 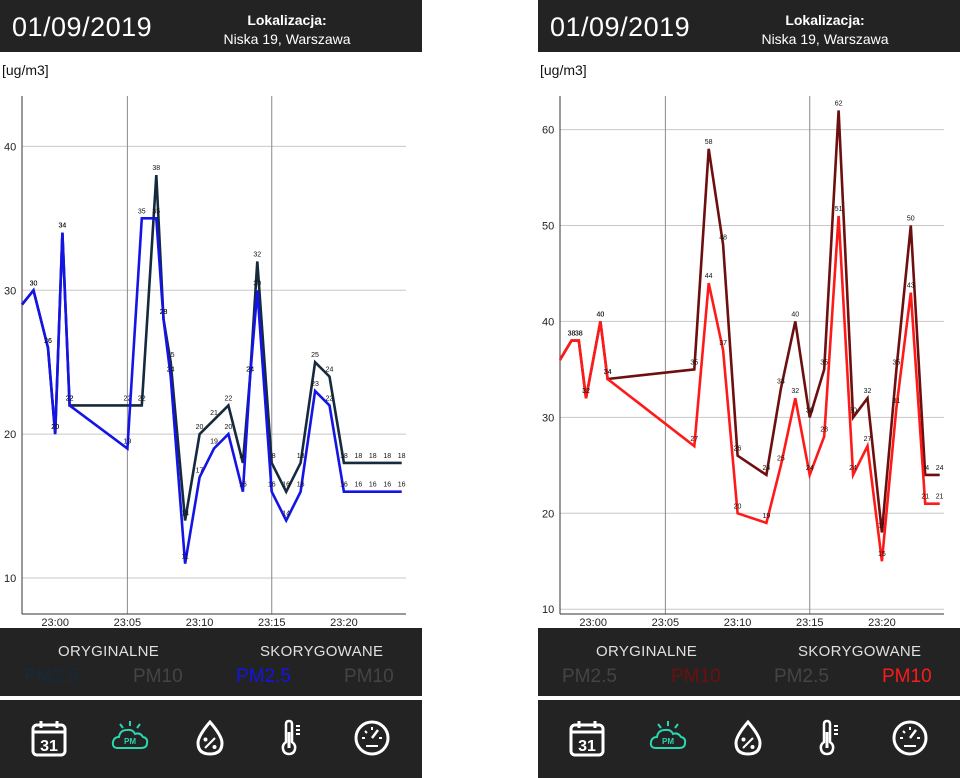 I want to click on data-label: 34, so click(x=63, y=226).